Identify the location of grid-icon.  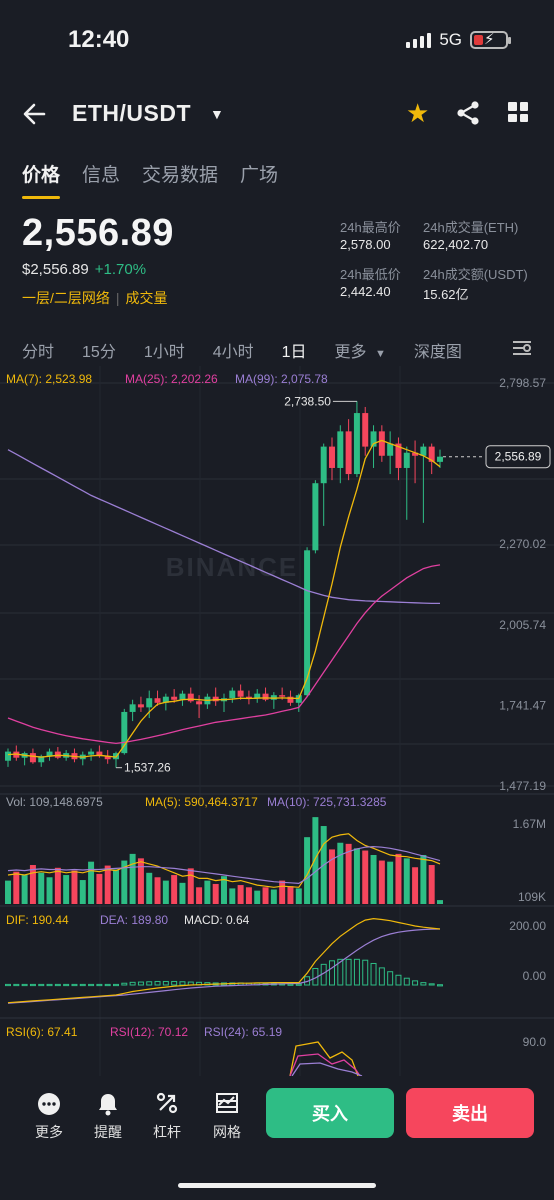
(518, 112).